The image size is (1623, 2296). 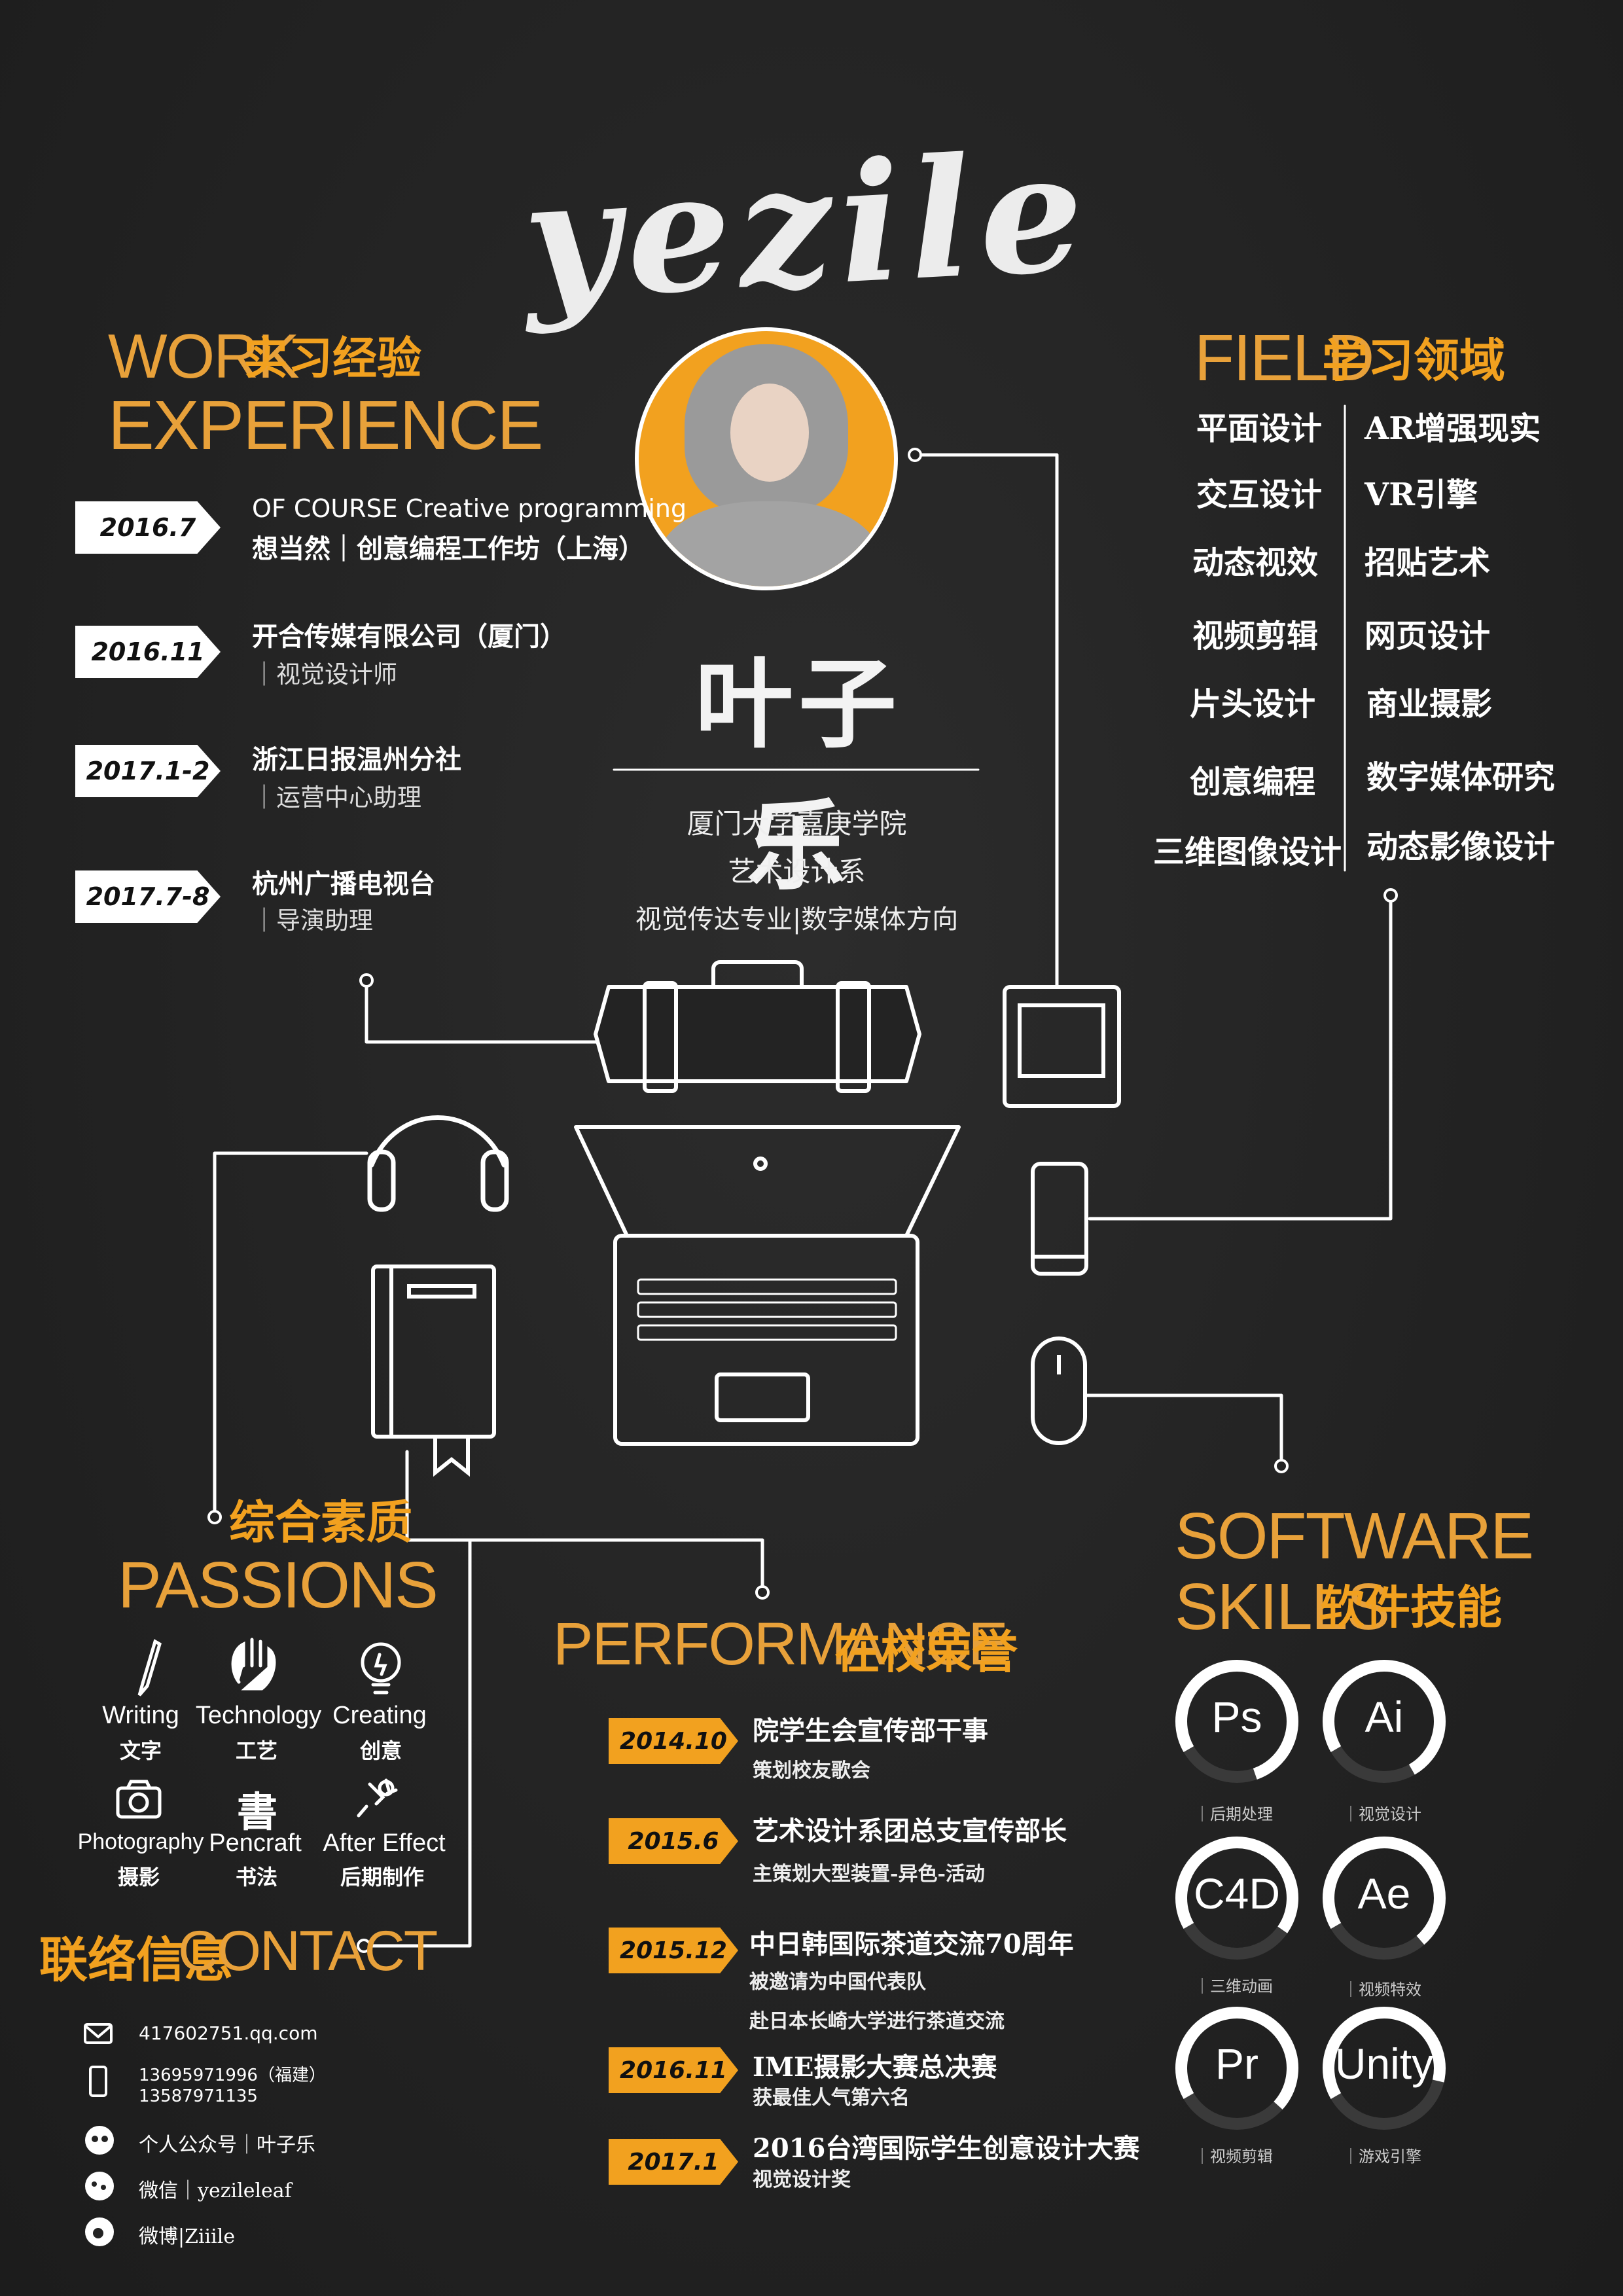 What do you see at coordinates (674, 1950) in the screenshot?
I see `performance-date-tag: 2015.12` at bounding box center [674, 1950].